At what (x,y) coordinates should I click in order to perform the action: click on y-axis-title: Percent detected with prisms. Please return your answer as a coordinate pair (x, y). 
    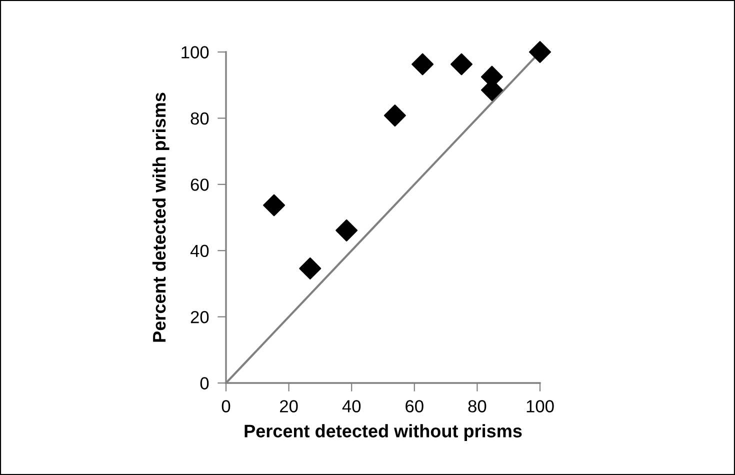
    Looking at the image, I should click on (161, 217).